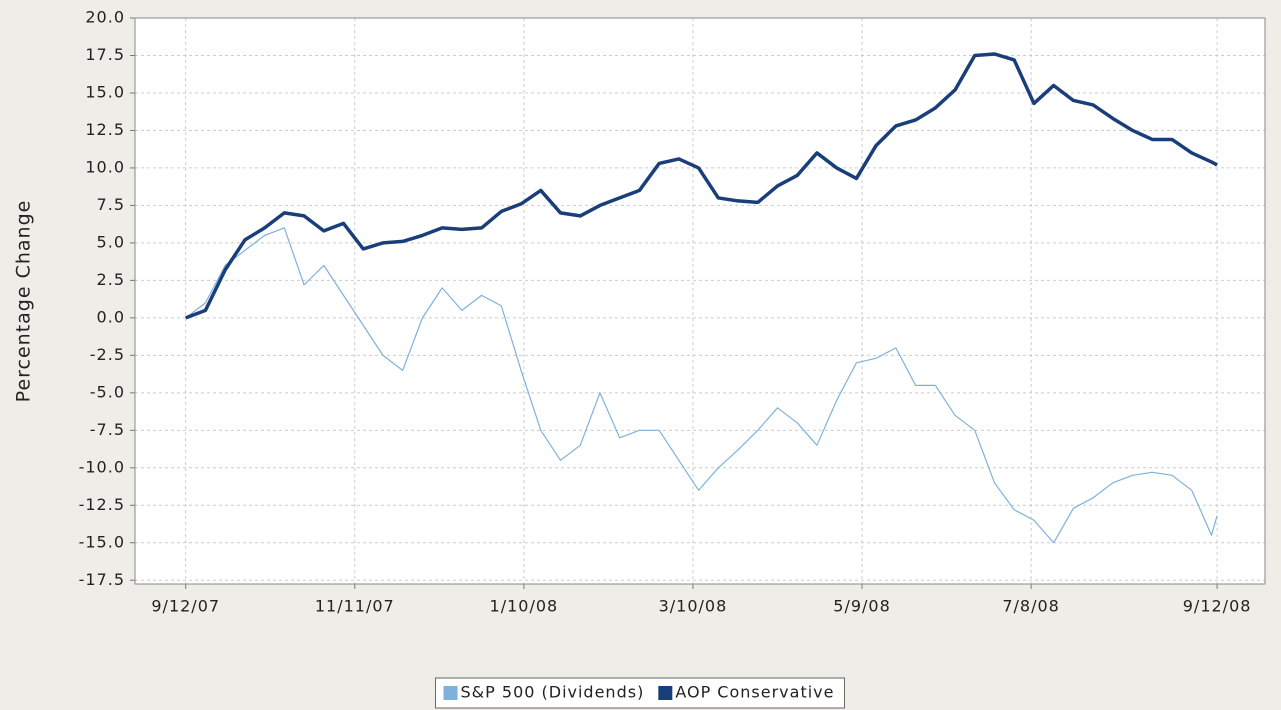  I want to click on x-tick-label: 3/10/08, so click(693, 606).